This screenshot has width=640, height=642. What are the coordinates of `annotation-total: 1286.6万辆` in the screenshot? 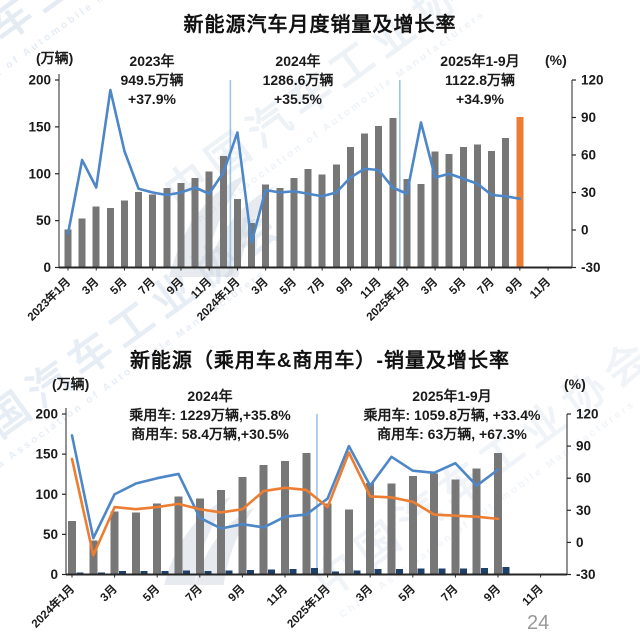 It's located at (298, 80).